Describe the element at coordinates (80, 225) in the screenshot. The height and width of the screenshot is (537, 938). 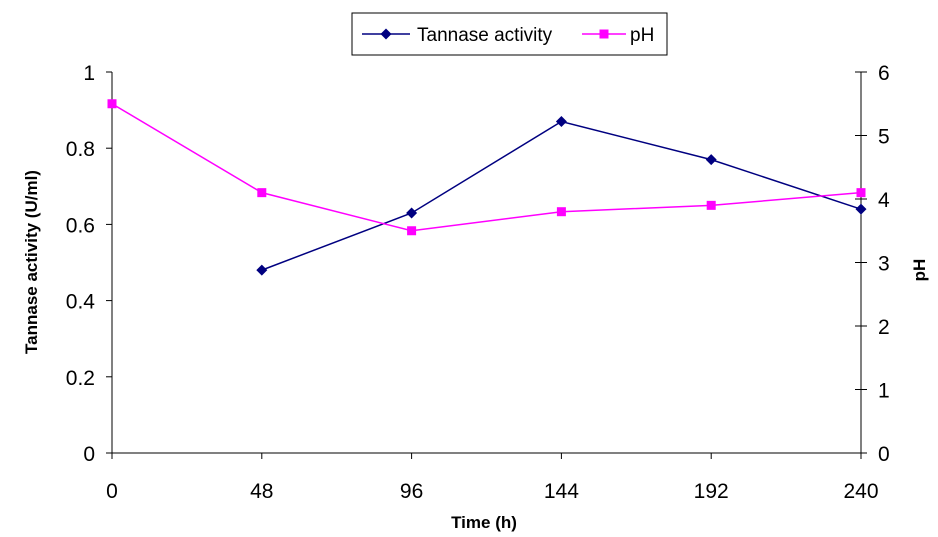
I see `left-tick-label: 0.6` at that location.